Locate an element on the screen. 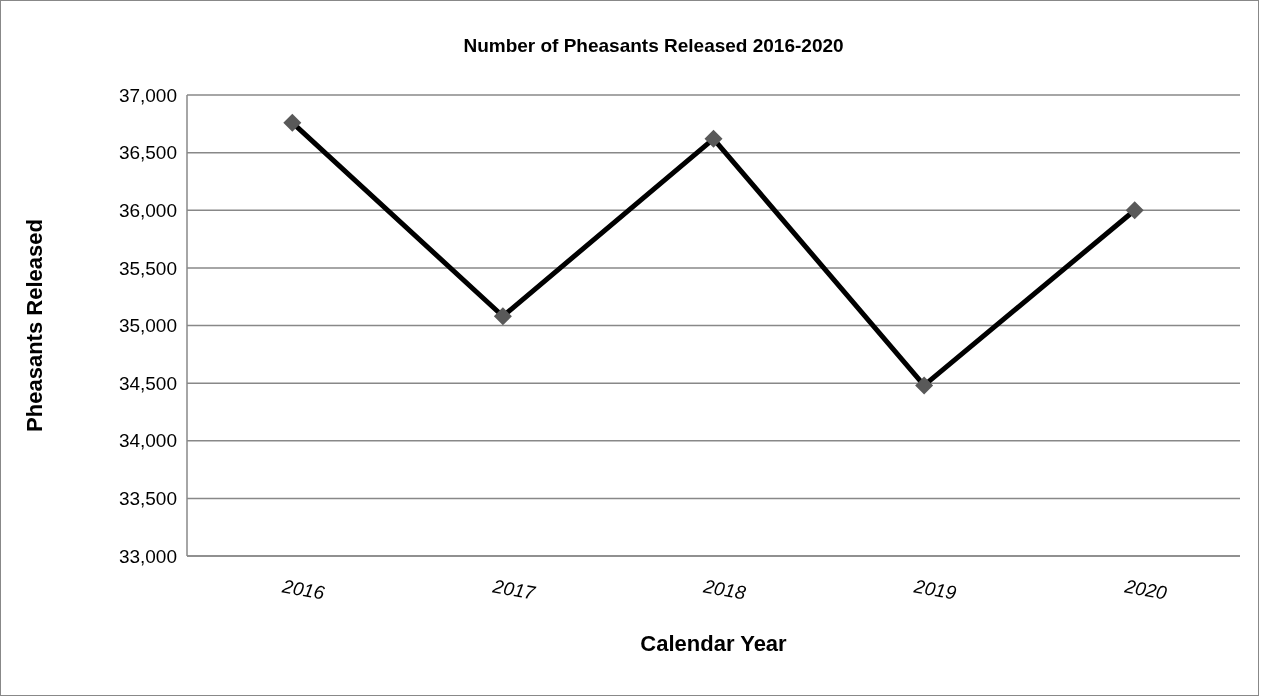 The width and height of the screenshot is (1268, 696). x-tick-label: 2017 is located at coordinates (514, 589).